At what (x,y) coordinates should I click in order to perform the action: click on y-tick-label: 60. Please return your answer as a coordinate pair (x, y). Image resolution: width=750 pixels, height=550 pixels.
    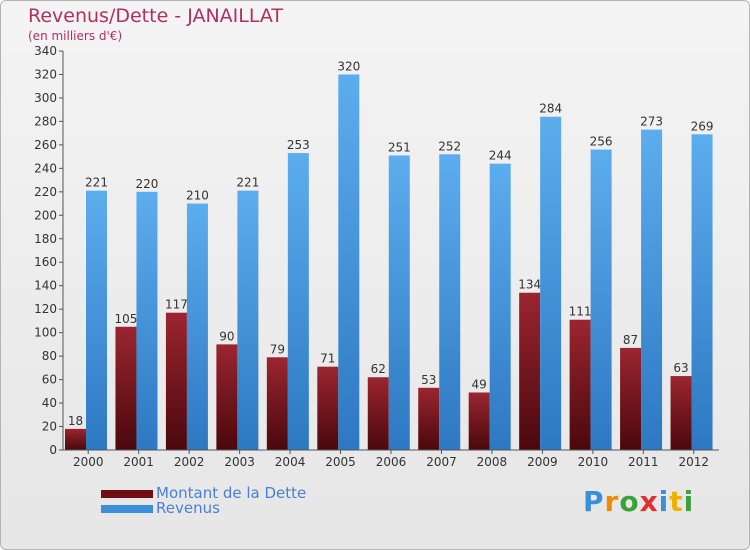
    Looking at the image, I should click on (49, 380).